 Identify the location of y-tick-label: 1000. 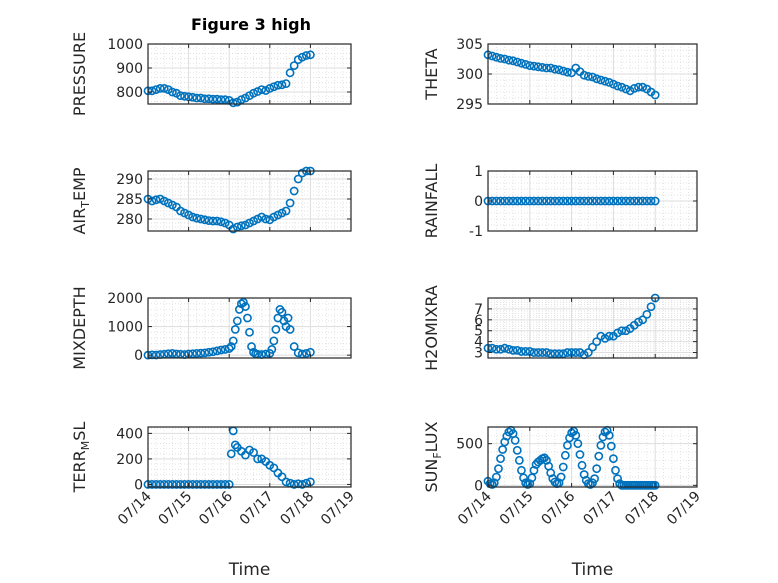
(125, 328).